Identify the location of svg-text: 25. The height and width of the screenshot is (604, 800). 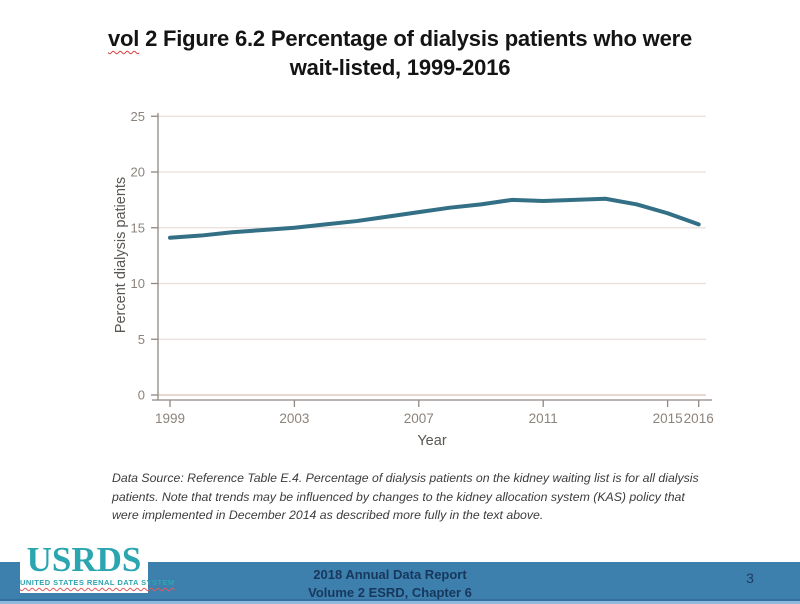
(138, 116).